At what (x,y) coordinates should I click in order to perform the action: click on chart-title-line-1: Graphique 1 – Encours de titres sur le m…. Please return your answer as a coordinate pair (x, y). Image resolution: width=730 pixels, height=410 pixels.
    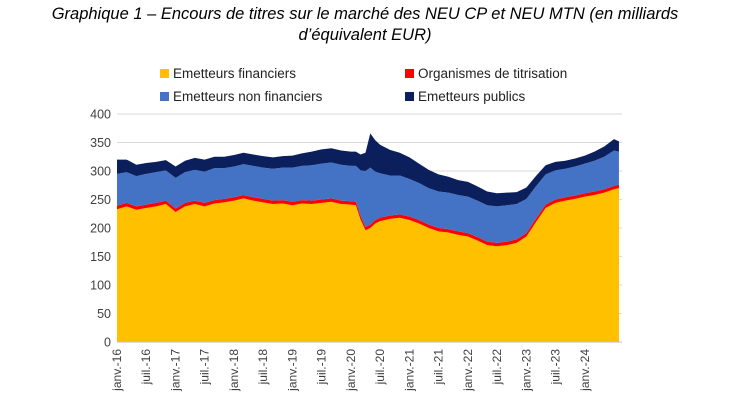
    Looking at the image, I should click on (365, 14).